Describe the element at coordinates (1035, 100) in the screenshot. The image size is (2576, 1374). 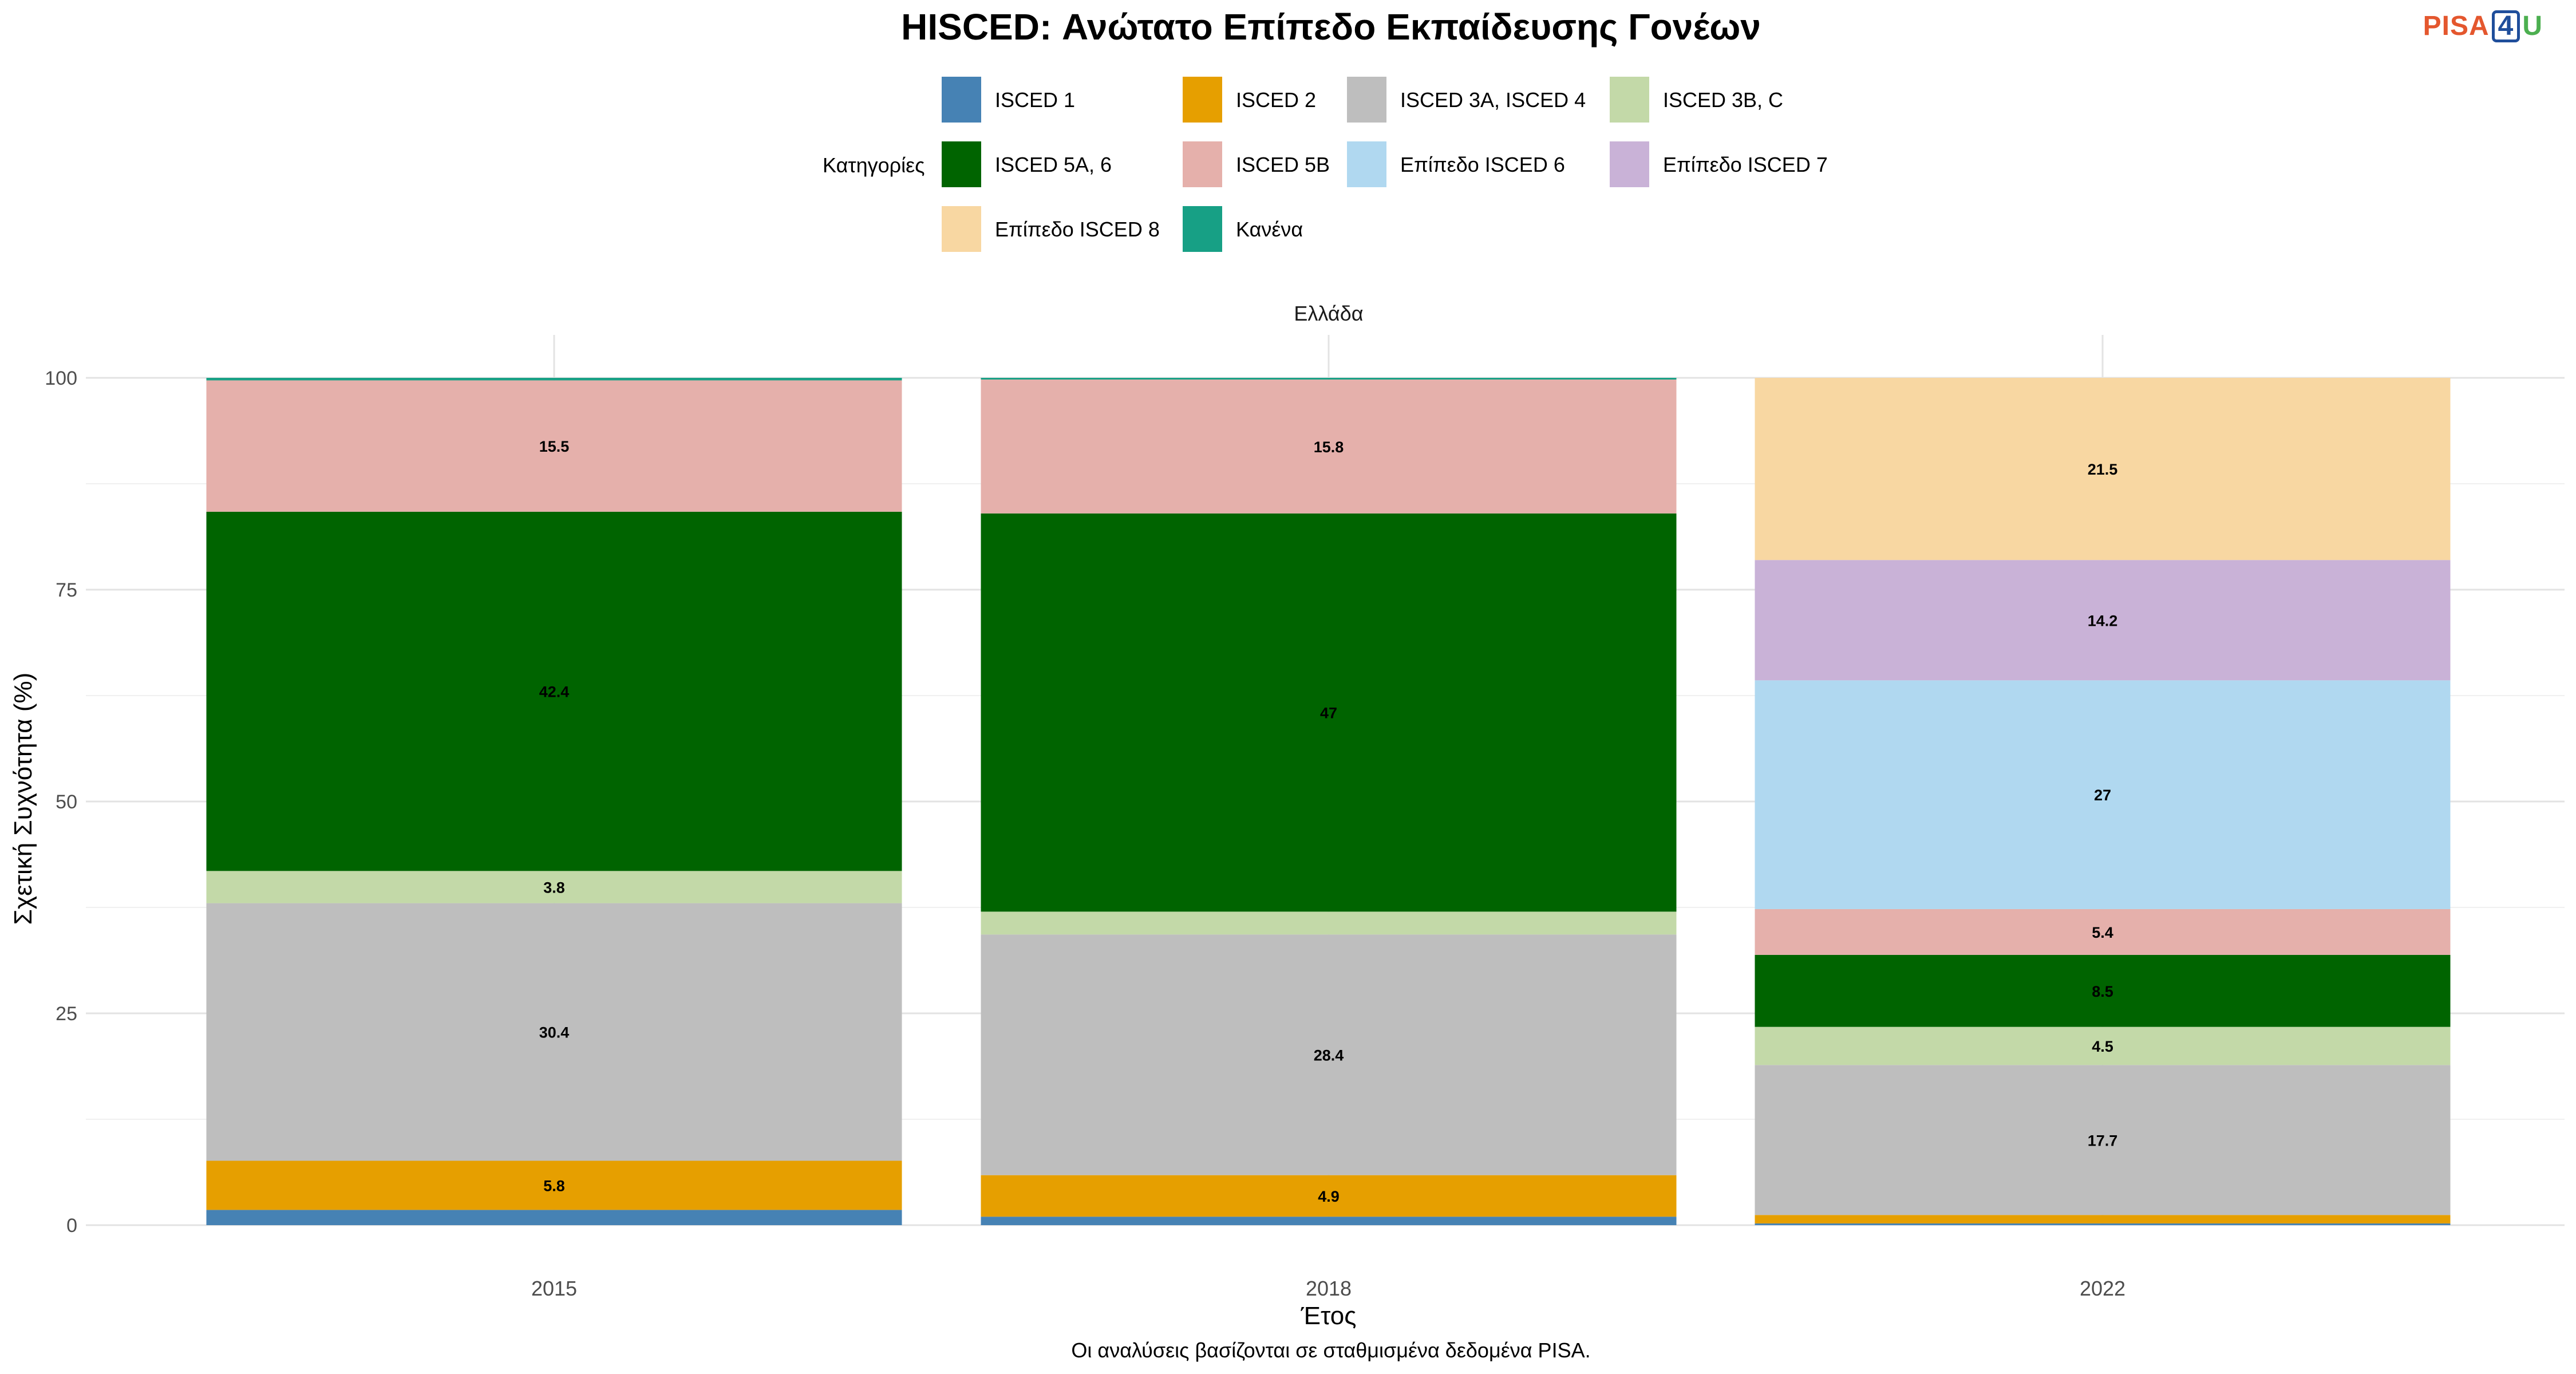
I see `legend-label: ISCED 1` at that location.